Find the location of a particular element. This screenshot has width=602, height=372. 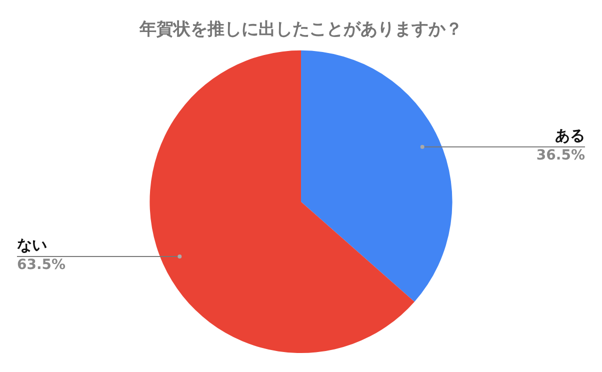

slice-label: ある is located at coordinates (570, 135).